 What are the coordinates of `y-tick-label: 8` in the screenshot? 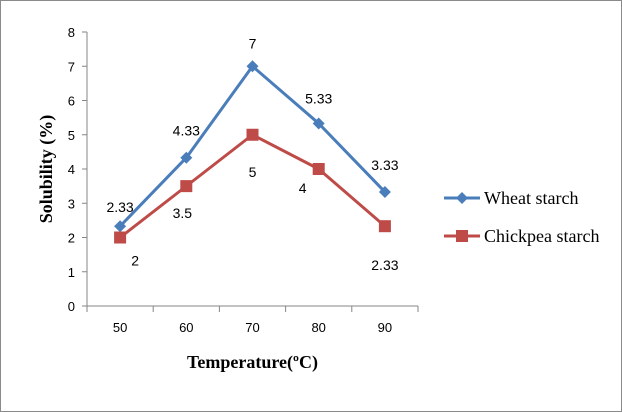 It's located at (71, 32).